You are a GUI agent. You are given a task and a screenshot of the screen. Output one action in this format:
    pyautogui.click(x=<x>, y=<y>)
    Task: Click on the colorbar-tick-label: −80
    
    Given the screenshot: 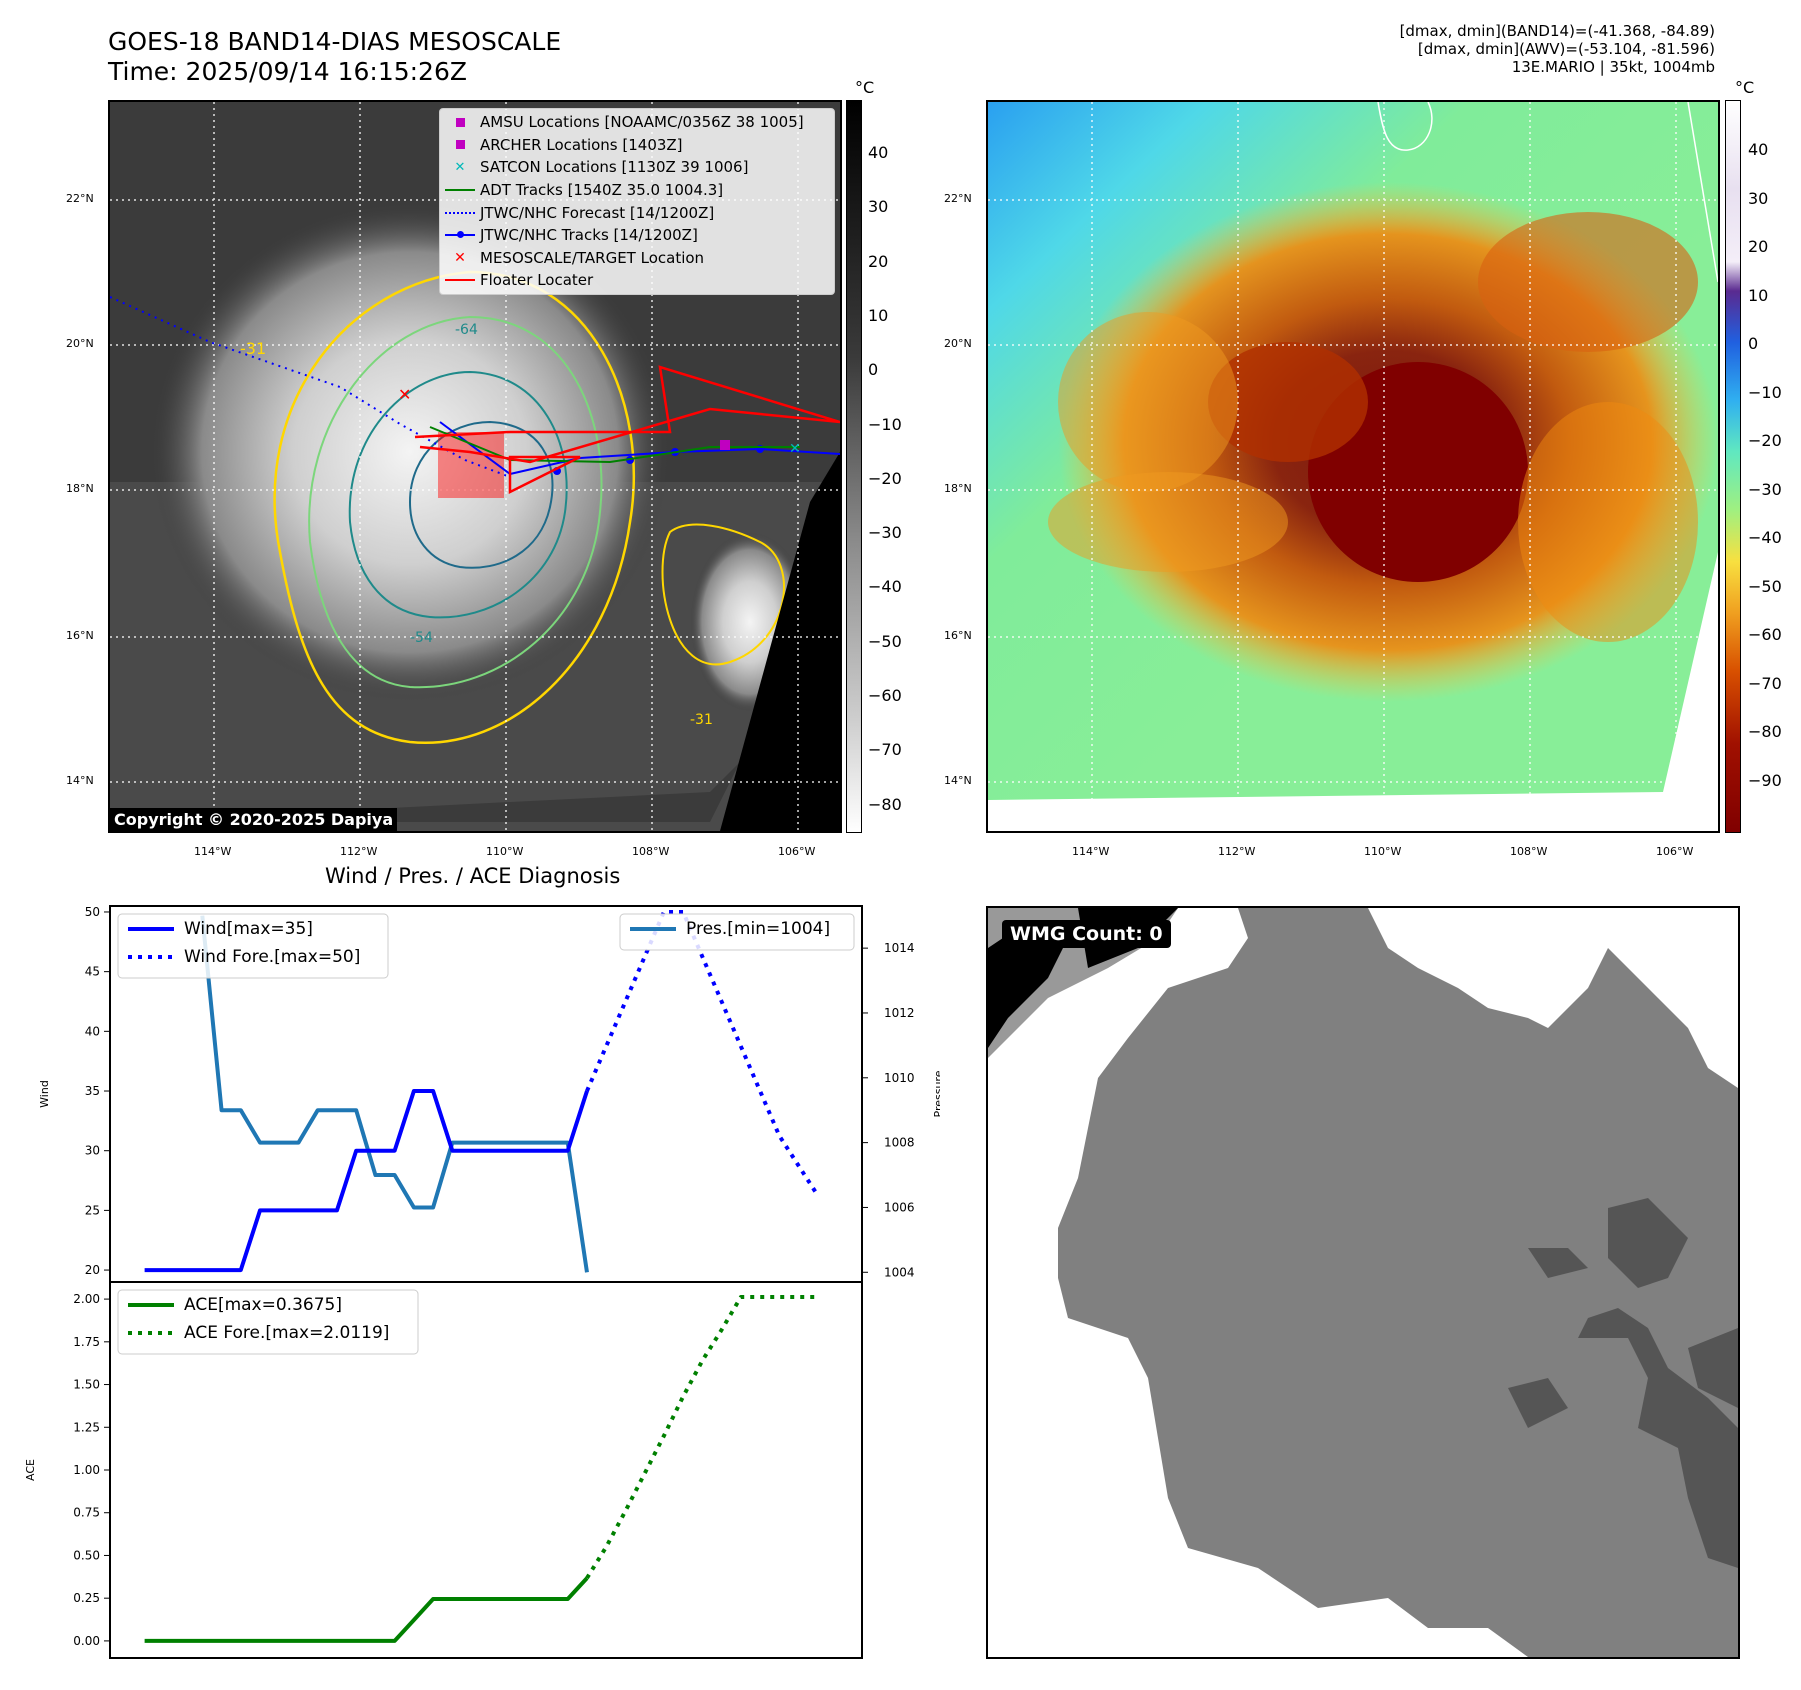 What is the action you would take?
    pyautogui.click(x=1765, y=731)
    